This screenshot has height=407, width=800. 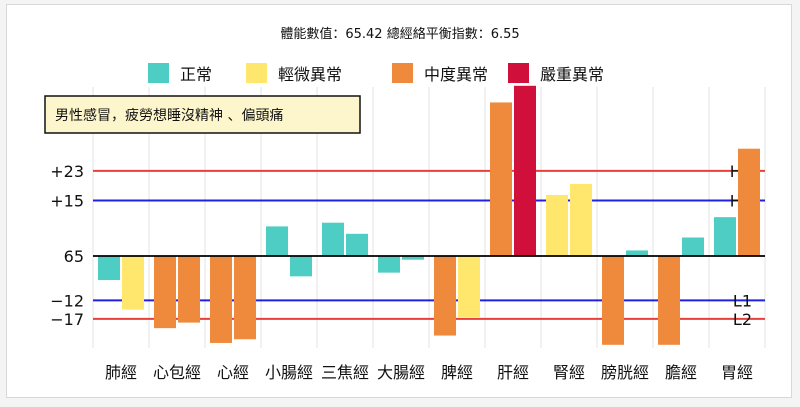 I want to click on bar-腎經-2, so click(x=581, y=219).